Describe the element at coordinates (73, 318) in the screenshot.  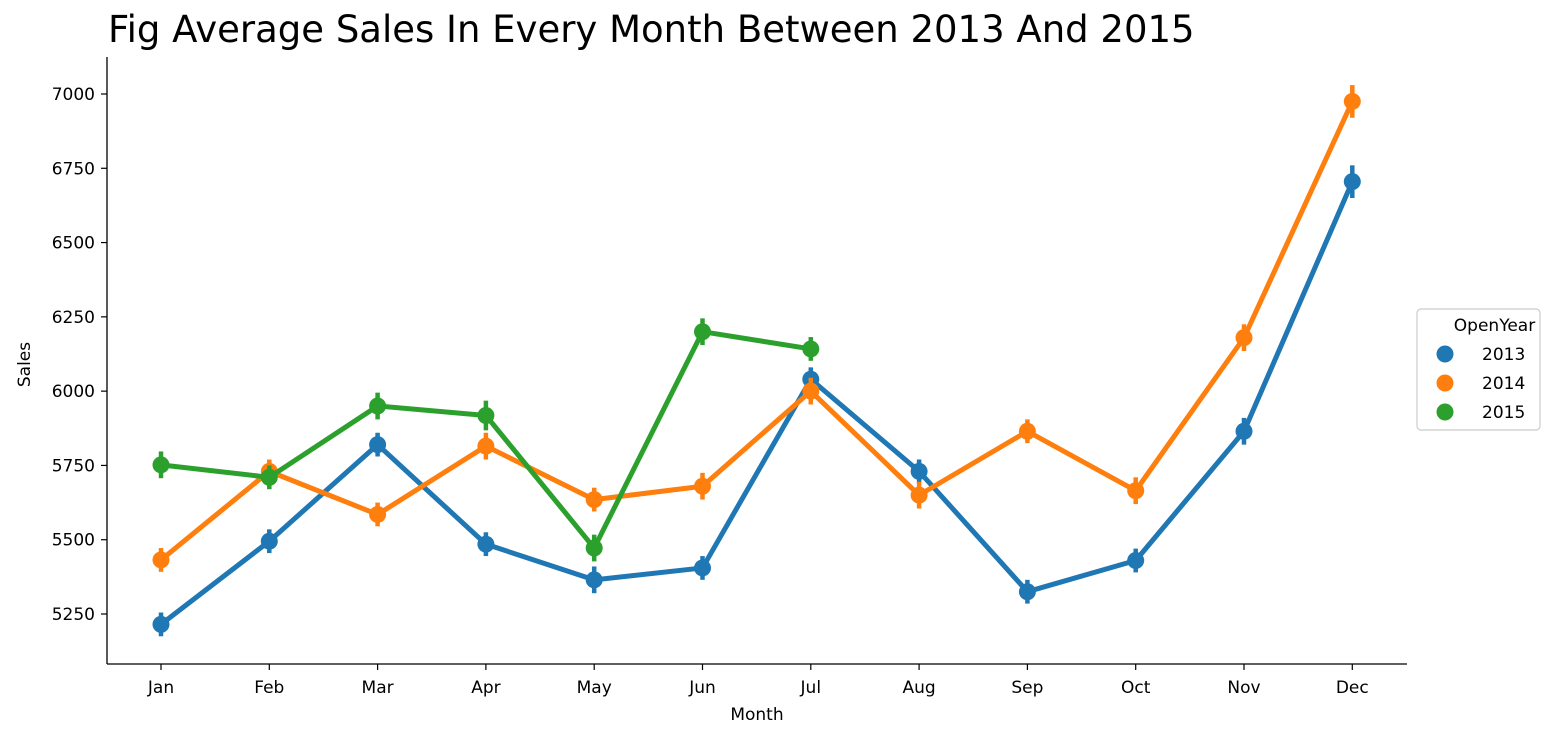
I see `y-tick-label: 6250` at that location.